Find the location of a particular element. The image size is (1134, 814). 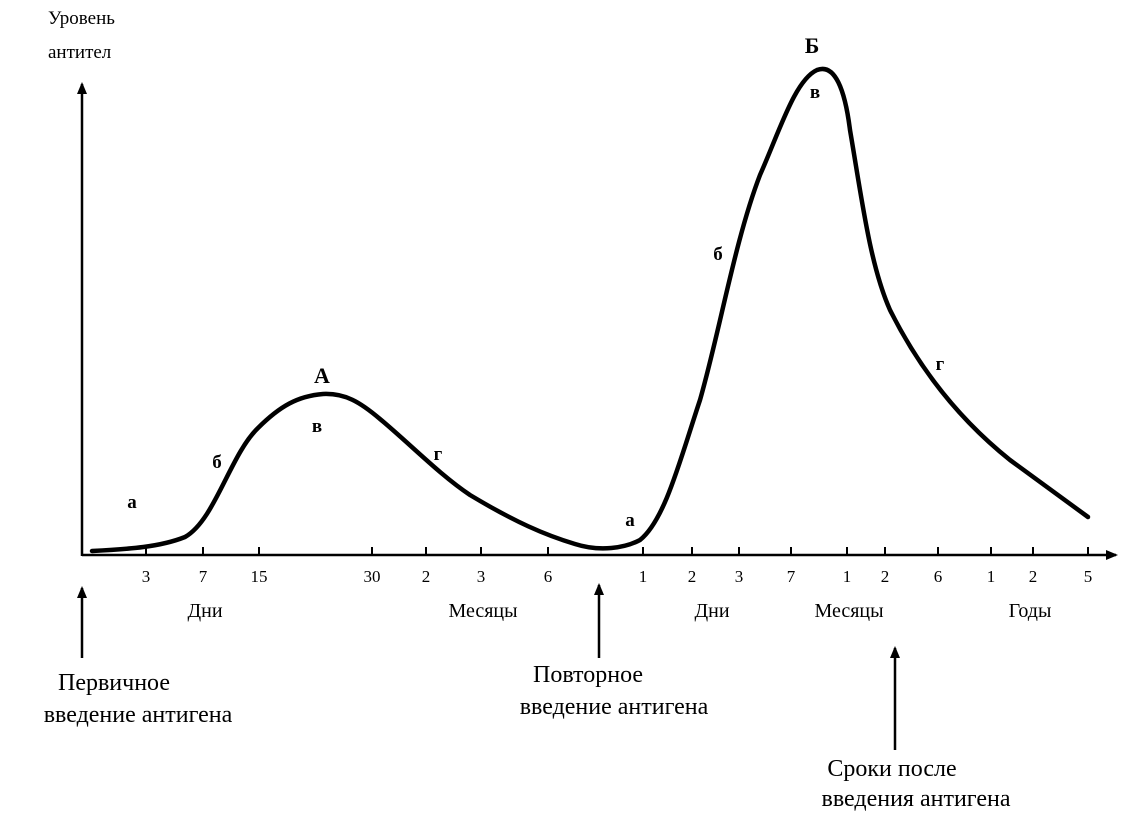

peak-label-b: Б is located at coordinates (812, 45).